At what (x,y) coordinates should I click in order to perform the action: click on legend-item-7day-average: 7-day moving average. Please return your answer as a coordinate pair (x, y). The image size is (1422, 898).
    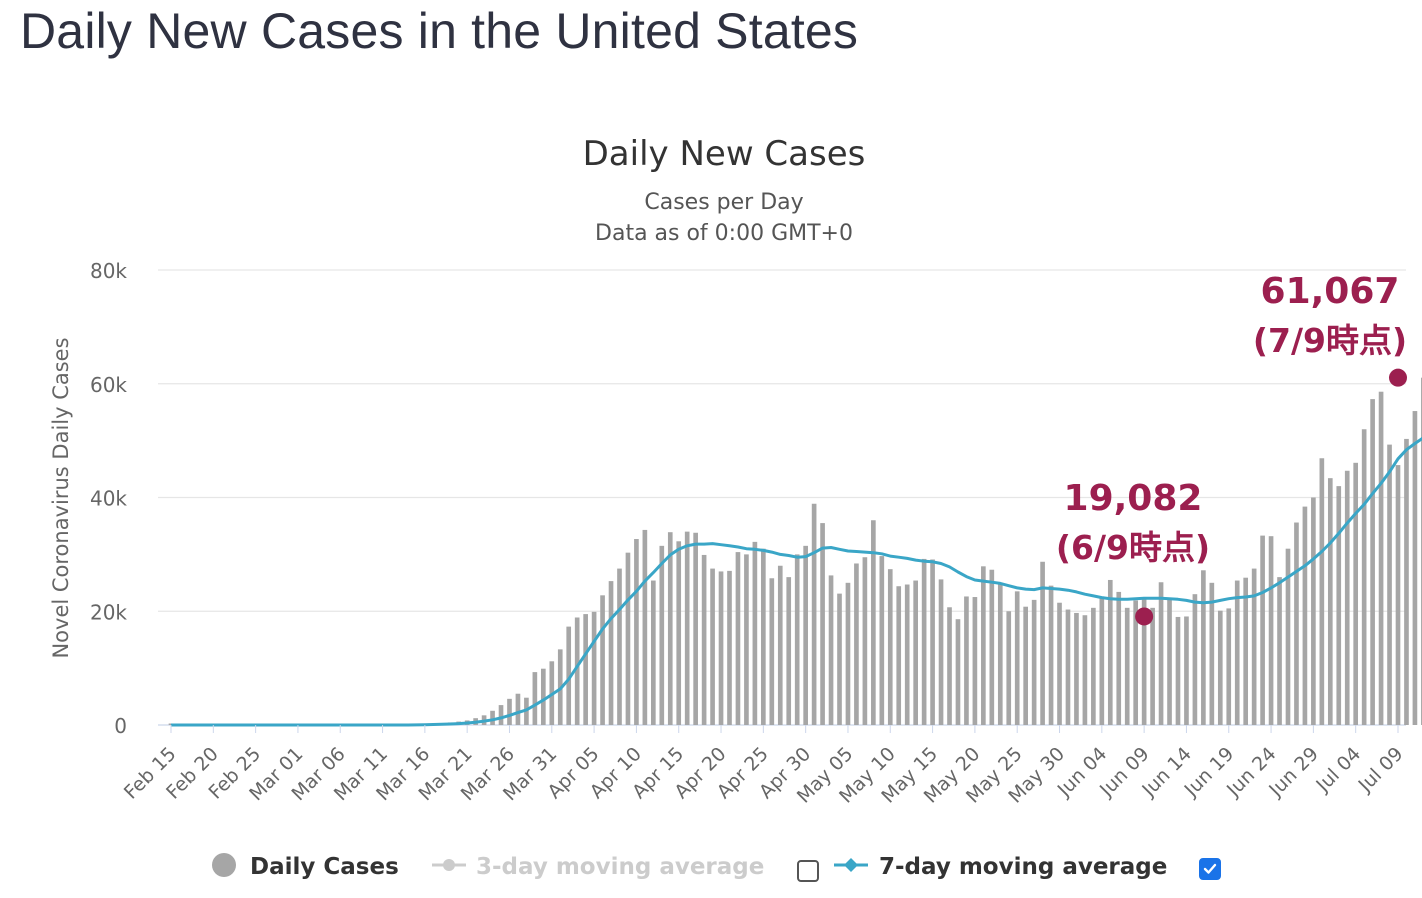
    Looking at the image, I should click on (1000, 867).